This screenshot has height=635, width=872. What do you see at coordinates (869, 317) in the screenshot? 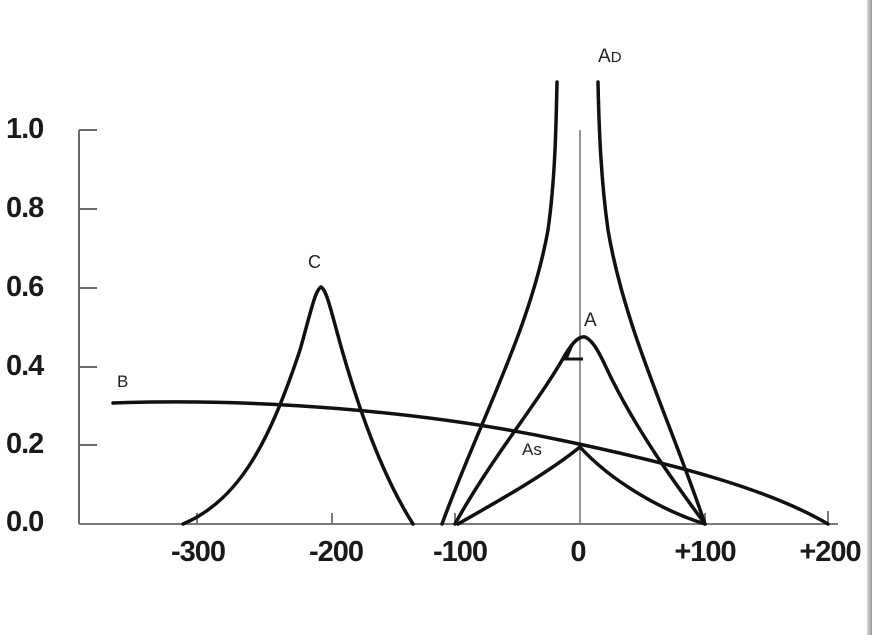
I see `page-edge` at bounding box center [869, 317].